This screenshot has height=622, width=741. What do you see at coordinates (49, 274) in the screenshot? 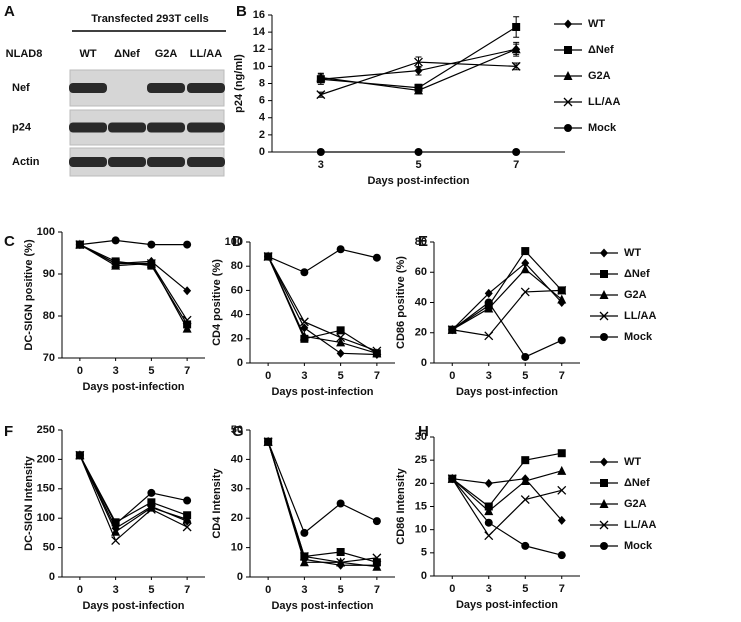
I see `y-tick-label: 90` at bounding box center [49, 274].